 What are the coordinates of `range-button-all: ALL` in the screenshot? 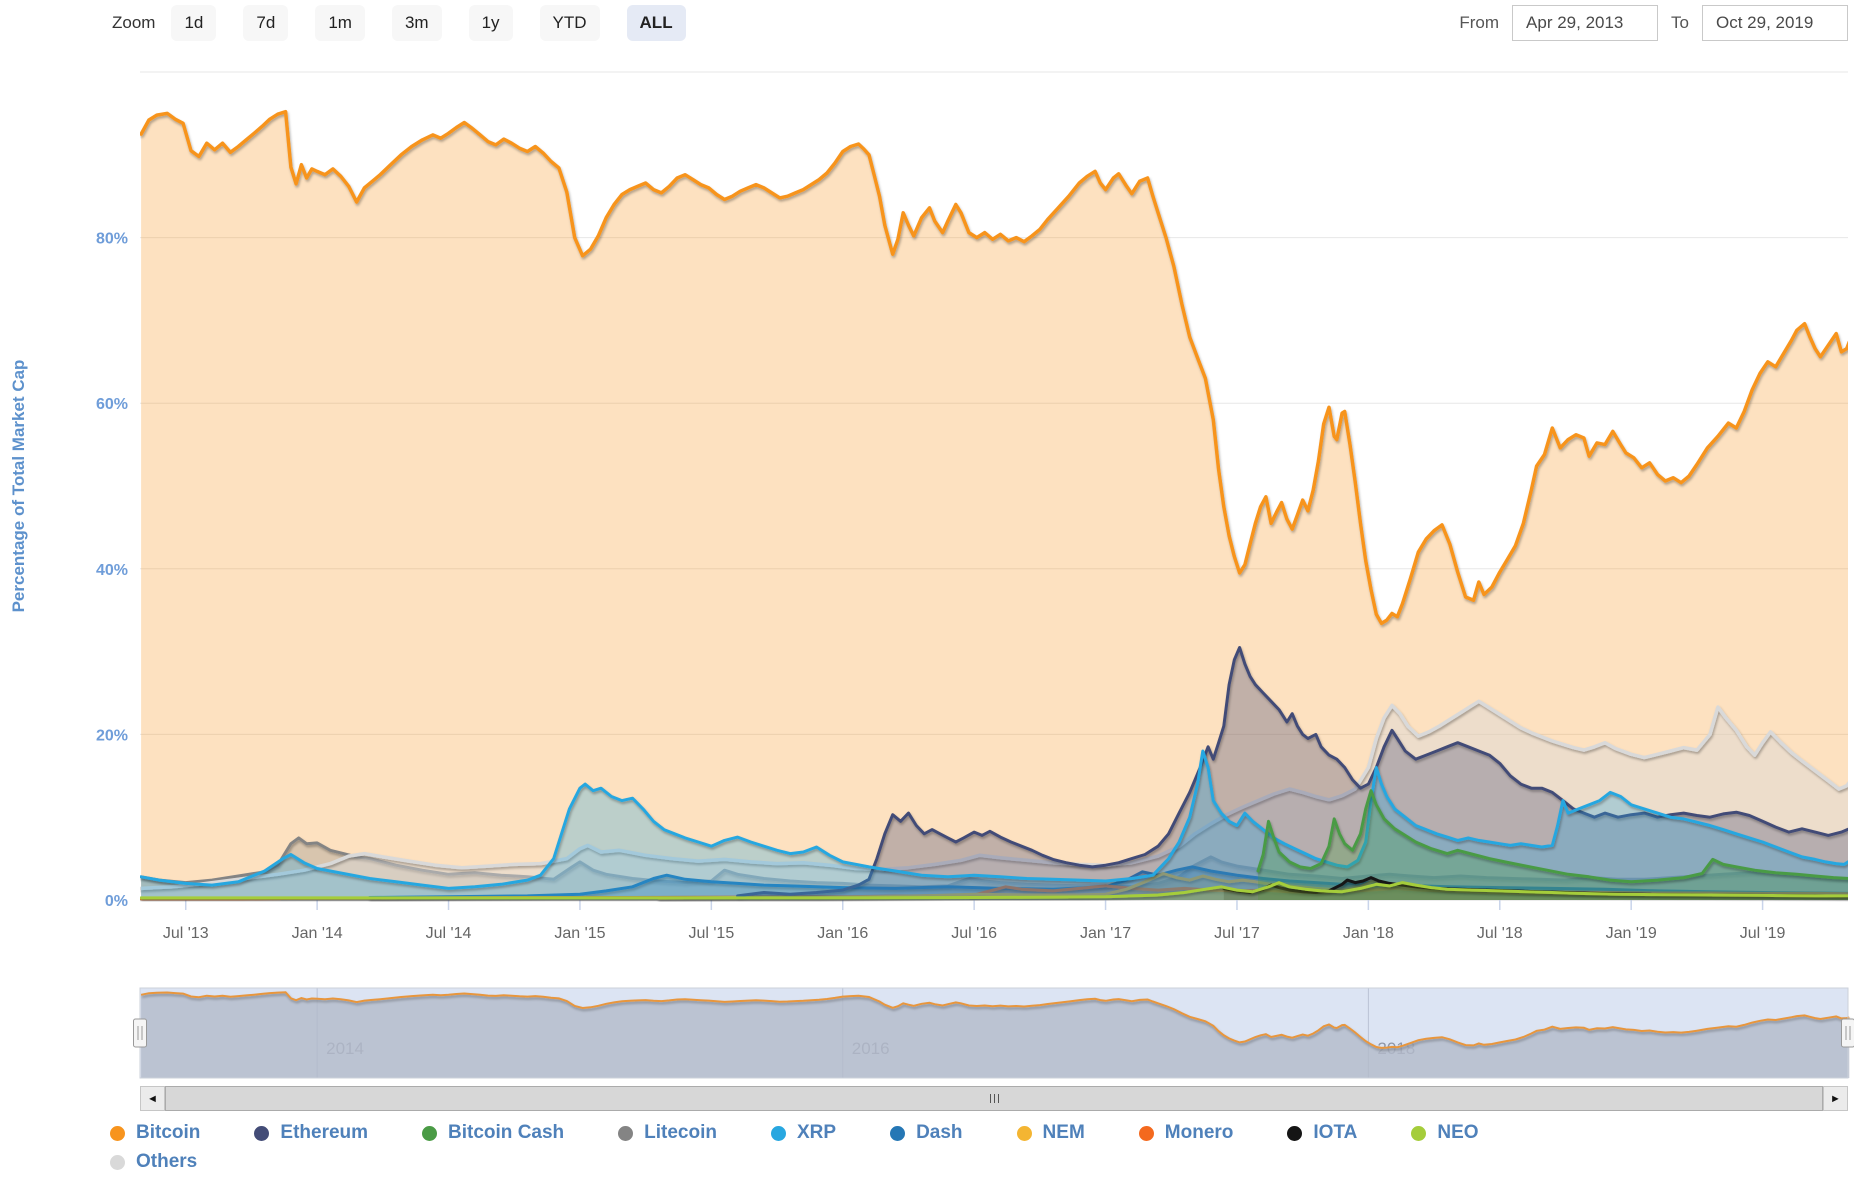 It's located at (656, 23).